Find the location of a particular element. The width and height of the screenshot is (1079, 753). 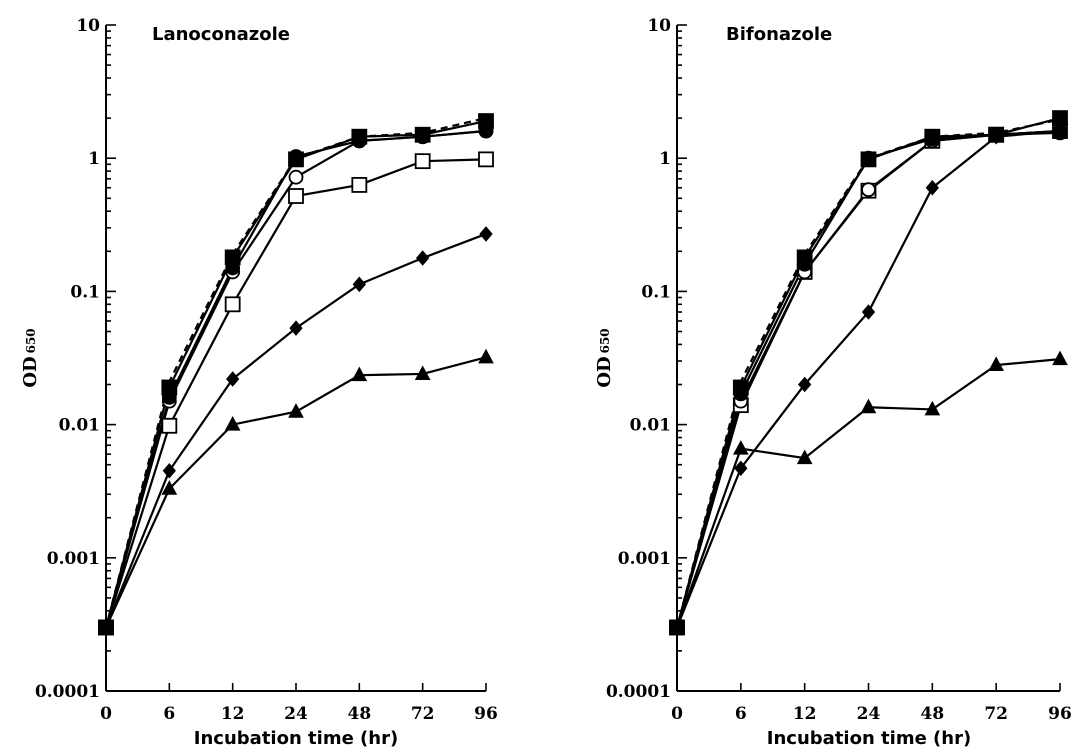

chart-title: Lanoconazole is located at coordinates (221, 34).